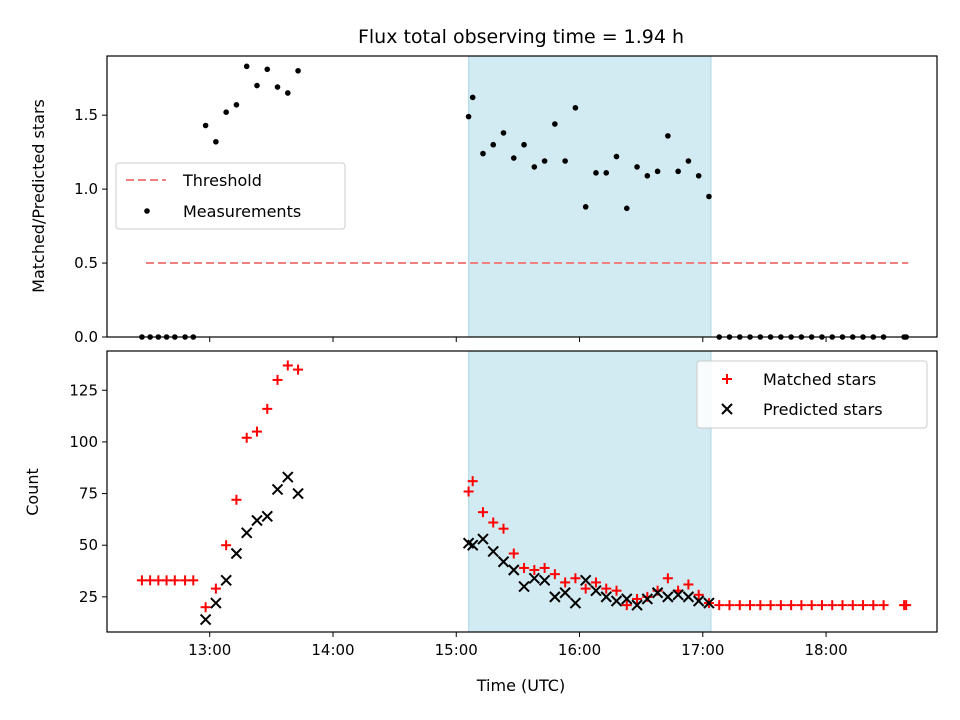 Image resolution: width=960 pixels, height=720 pixels. What do you see at coordinates (521, 37) in the screenshot?
I see `chart-title: Flux total observing time = 1.94 h` at bounding box center [521, 37].